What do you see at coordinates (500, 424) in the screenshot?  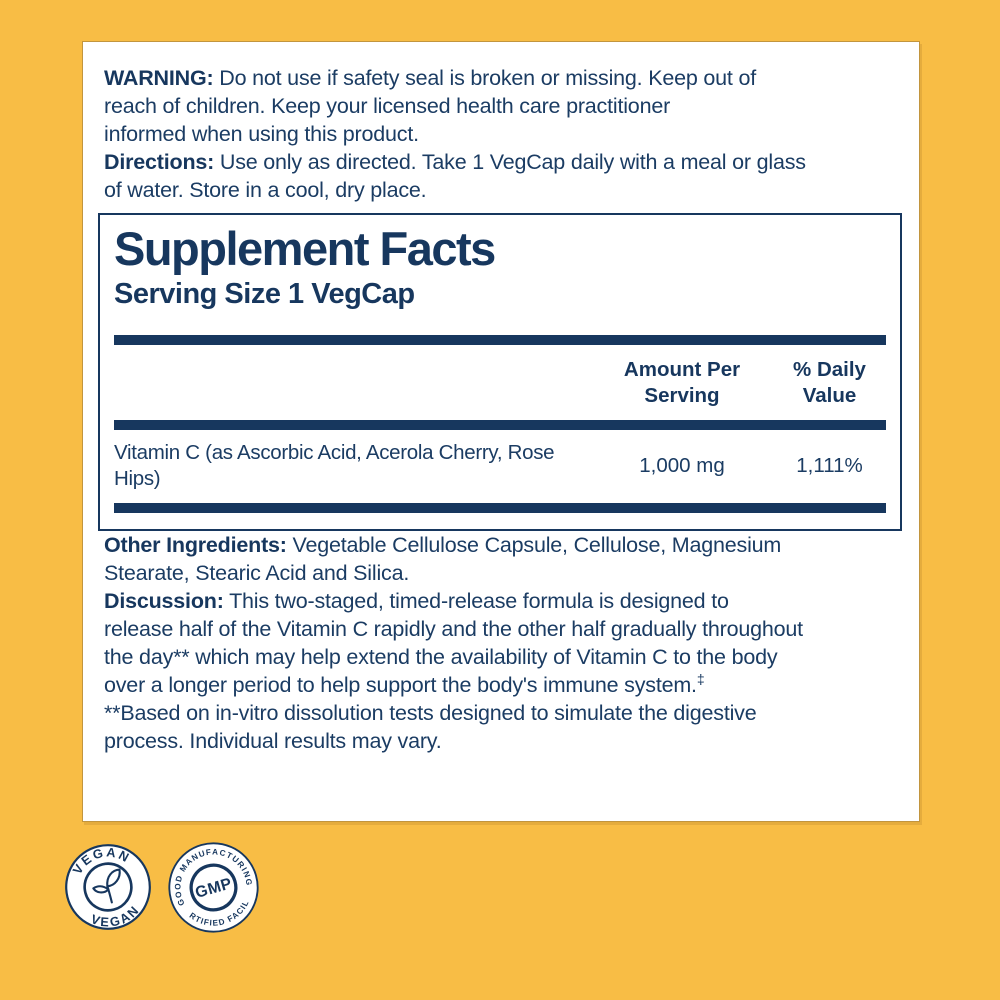 I see `divider-bar-middle` at bounding box center [500, 424].